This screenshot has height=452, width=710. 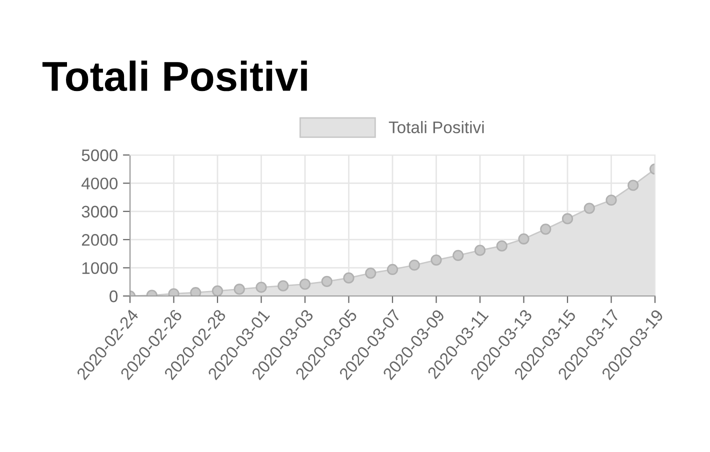 What do you see at coordinates (436, 127) in the screenshot?
I see `legend-label: Totali Positivi` at bounding box center [436, 127].